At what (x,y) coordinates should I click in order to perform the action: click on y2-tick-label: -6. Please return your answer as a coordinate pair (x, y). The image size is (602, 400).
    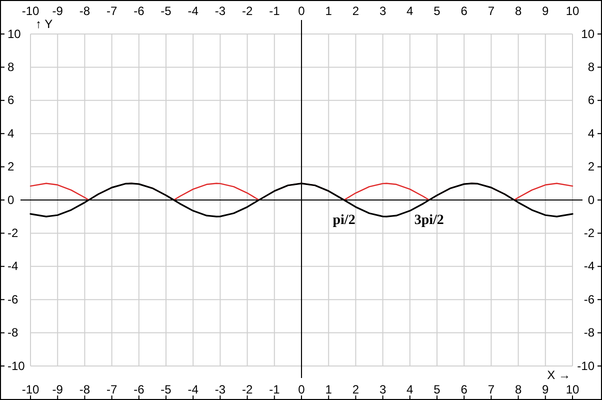
    Looking at the image, I should click on (589, 299).